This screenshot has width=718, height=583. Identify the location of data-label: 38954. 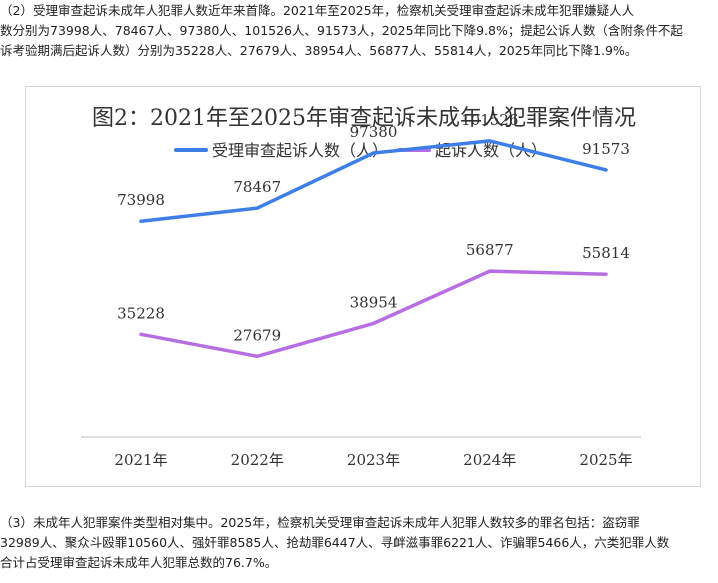
(374, 302).